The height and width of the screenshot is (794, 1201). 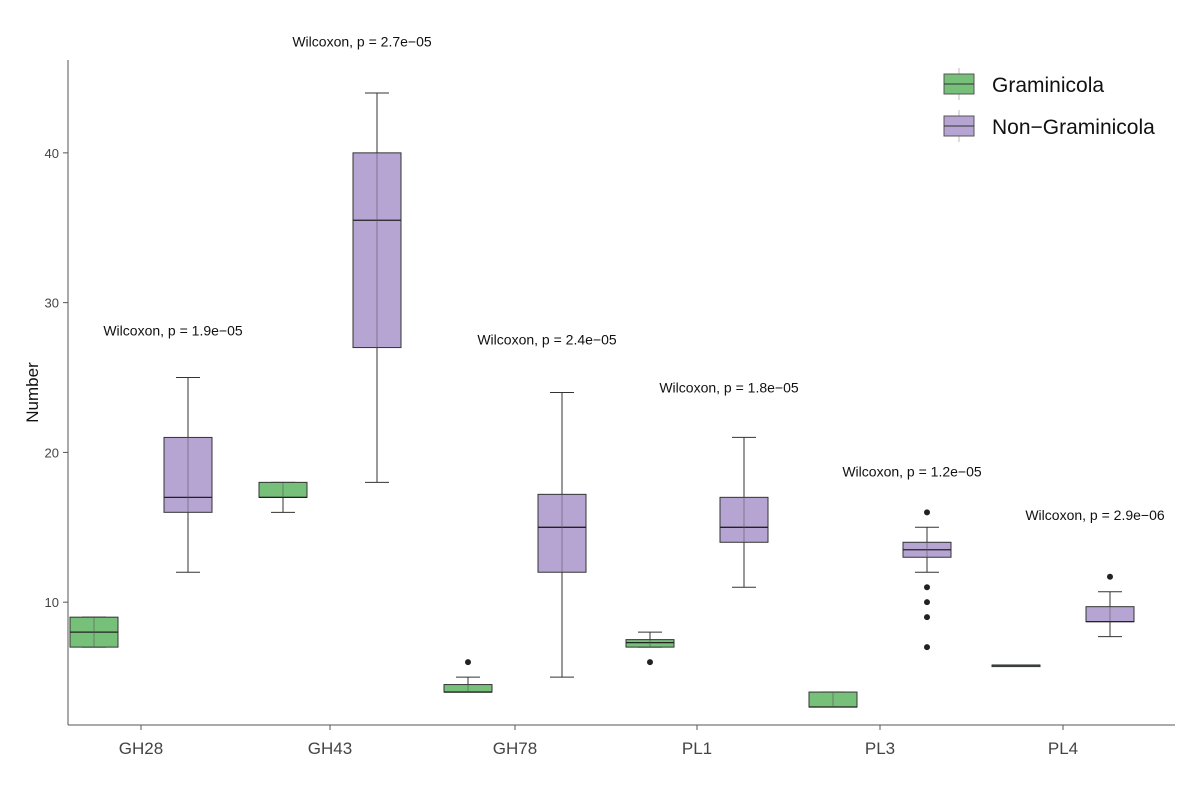 What do you see at coordinates (1048, 85) in the screenshot?
I see `legend-label: Graminicola` at bounding box center [1048, 85].